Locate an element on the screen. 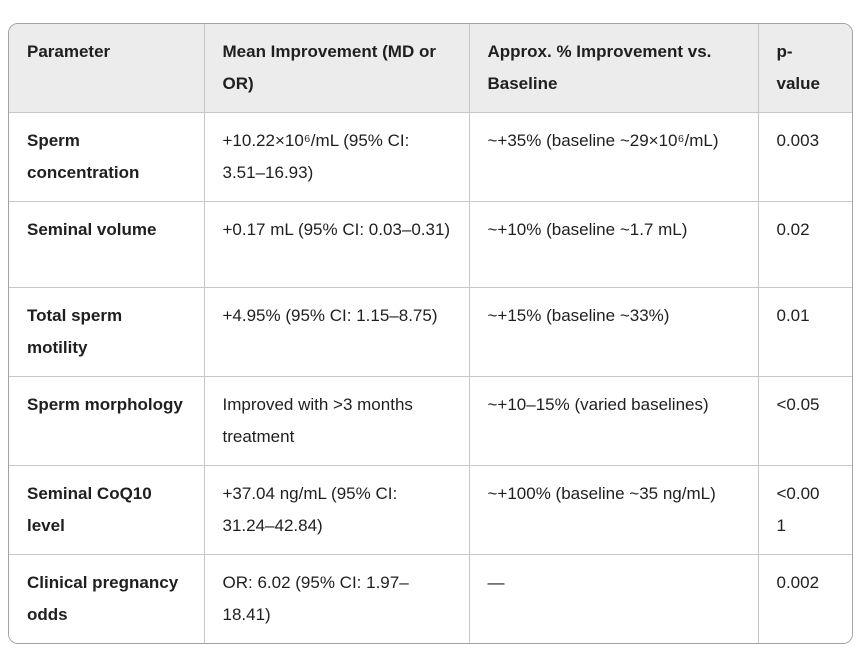 The image size is (860, 652). cell-mean-improvement: +0.17 mL (95% CI: 0.03–0.31) is located at coordinates (336, 244).